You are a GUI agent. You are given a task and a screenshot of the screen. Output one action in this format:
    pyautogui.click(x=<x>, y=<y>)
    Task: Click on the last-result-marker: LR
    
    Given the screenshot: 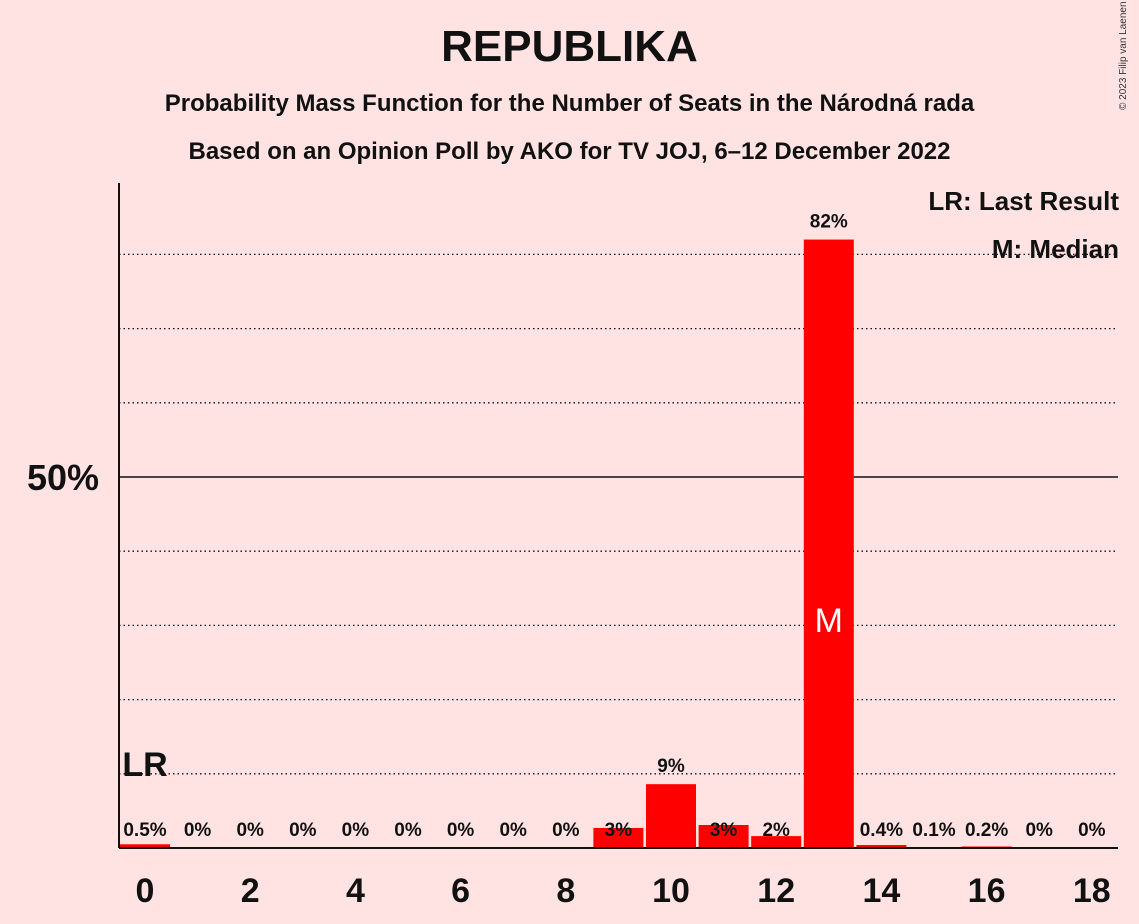 What is the action you would take?
    pyautogui.click(x=144, y=765)
    